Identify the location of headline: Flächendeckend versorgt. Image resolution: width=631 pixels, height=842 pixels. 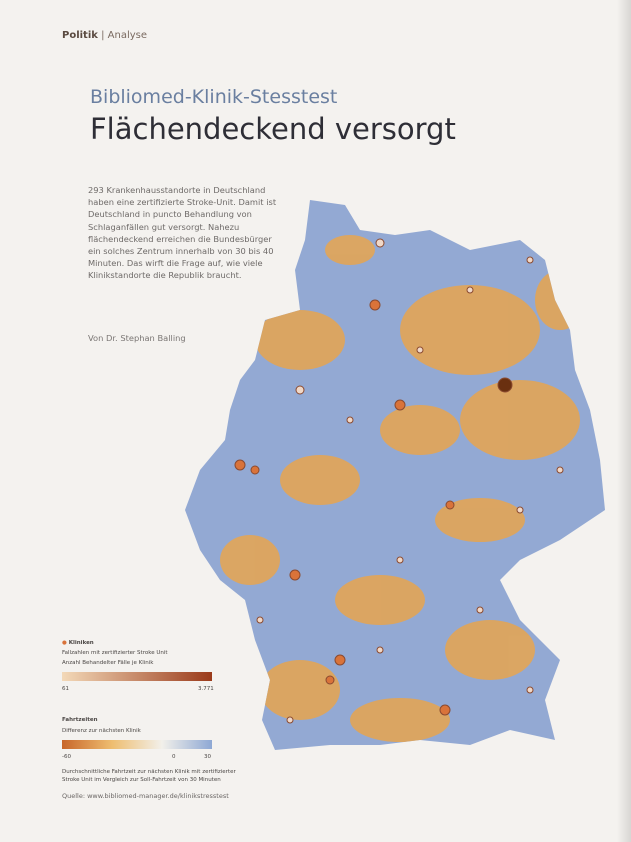
(273, 129).